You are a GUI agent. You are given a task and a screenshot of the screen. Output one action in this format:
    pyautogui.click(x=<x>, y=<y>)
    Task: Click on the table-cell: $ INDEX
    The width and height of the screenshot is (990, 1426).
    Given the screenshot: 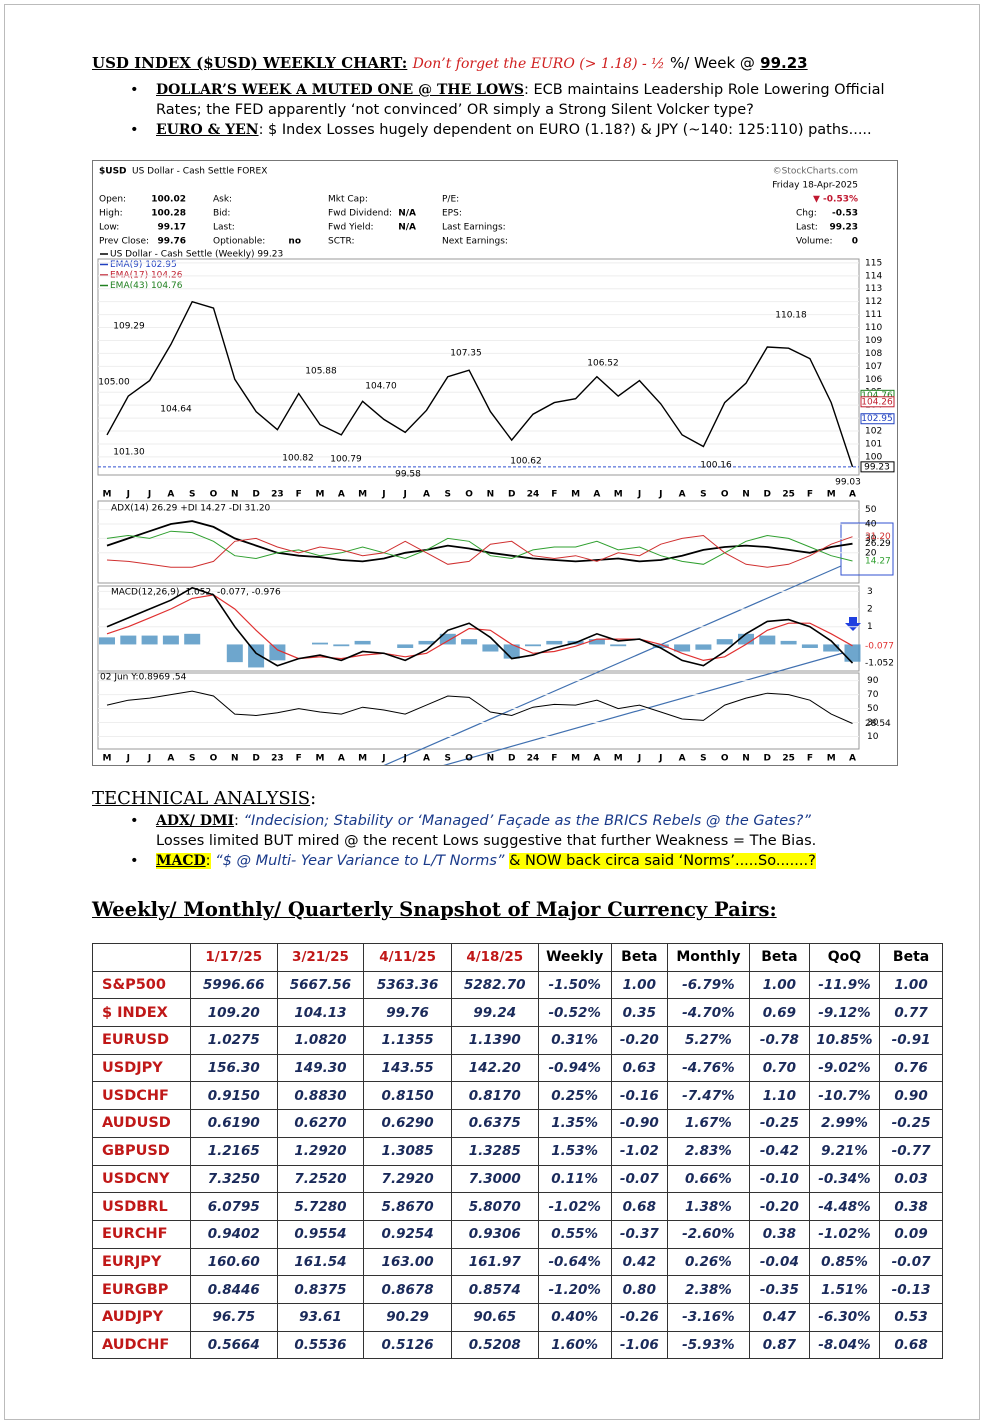 What is the action you would take?
    pyautogui.click(x=141, y=1013)
    